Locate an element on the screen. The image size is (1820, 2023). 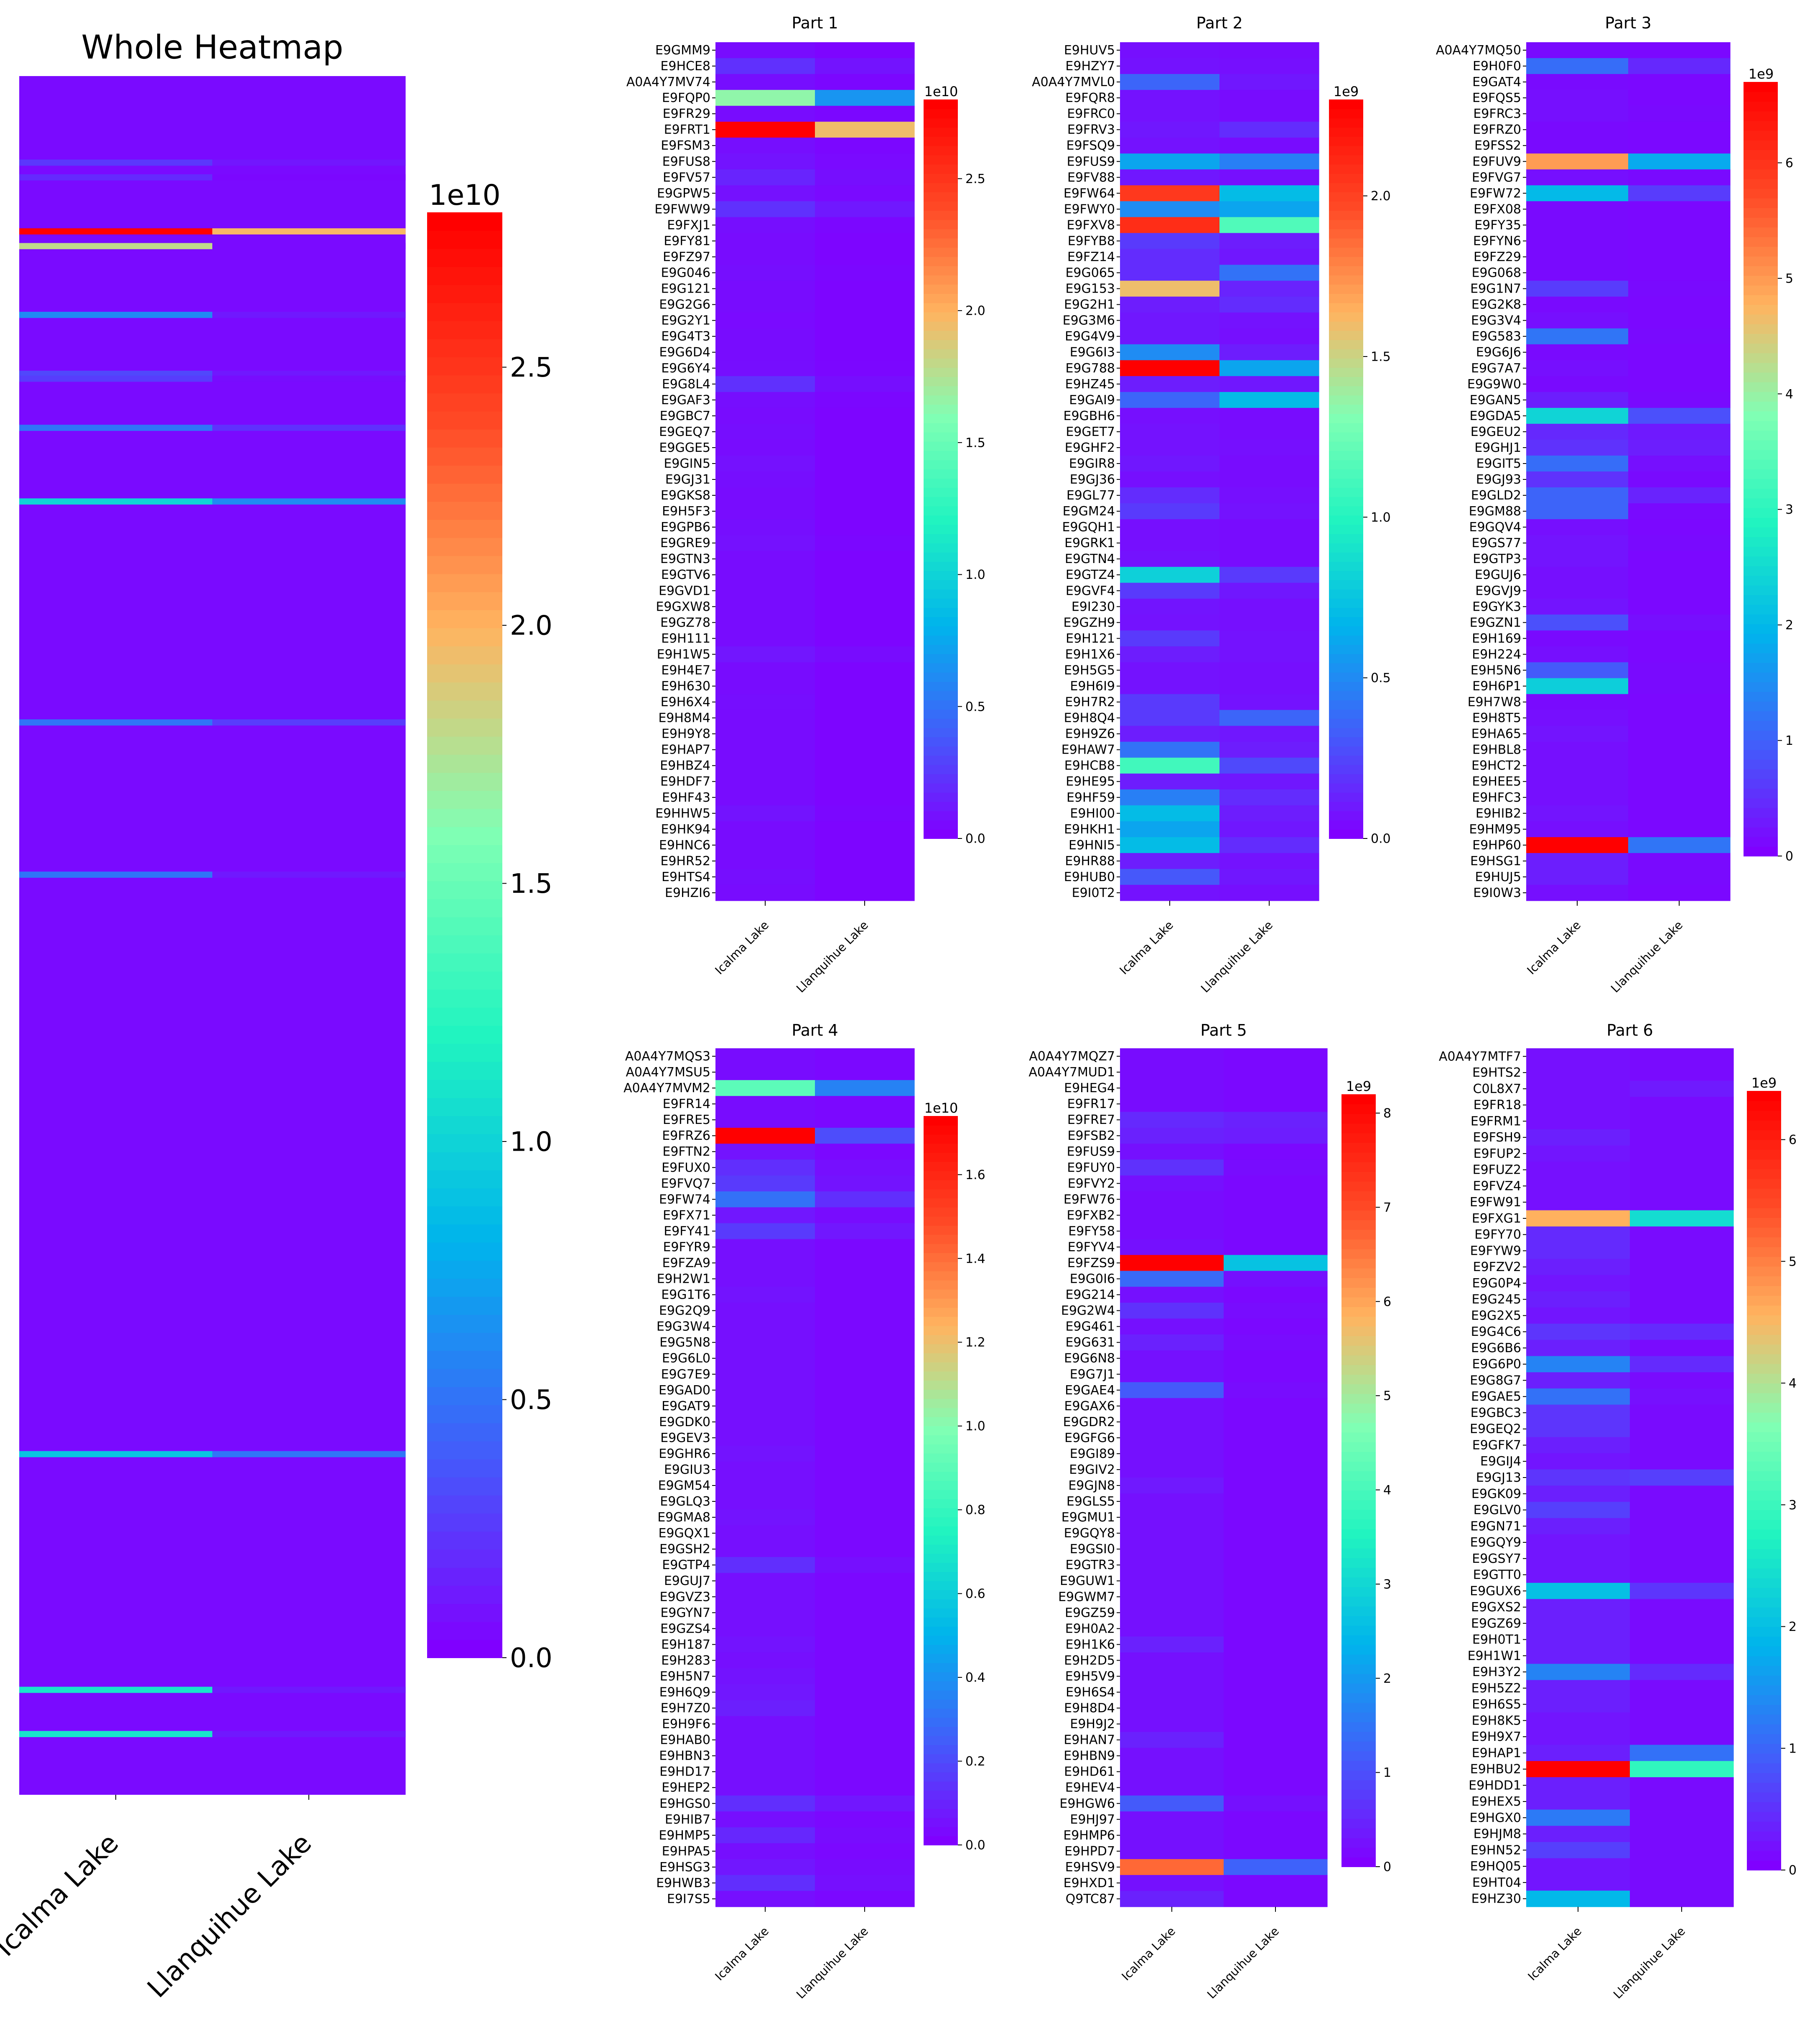
row-label: E9GZS4 is located at coordinates (685, 1628).